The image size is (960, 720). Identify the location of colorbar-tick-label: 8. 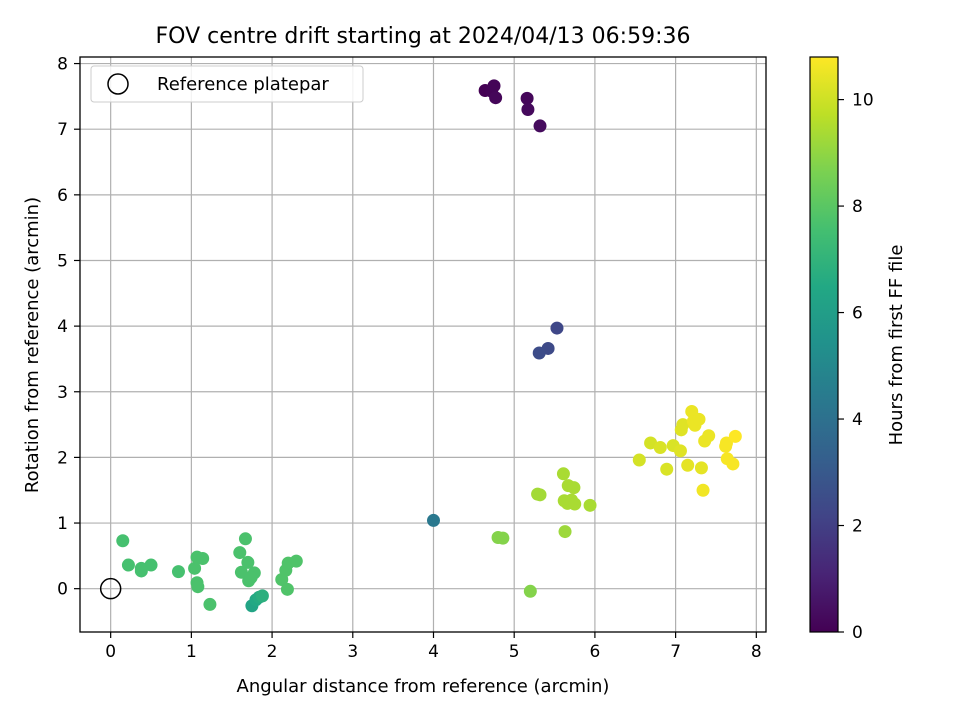
(857, 207).